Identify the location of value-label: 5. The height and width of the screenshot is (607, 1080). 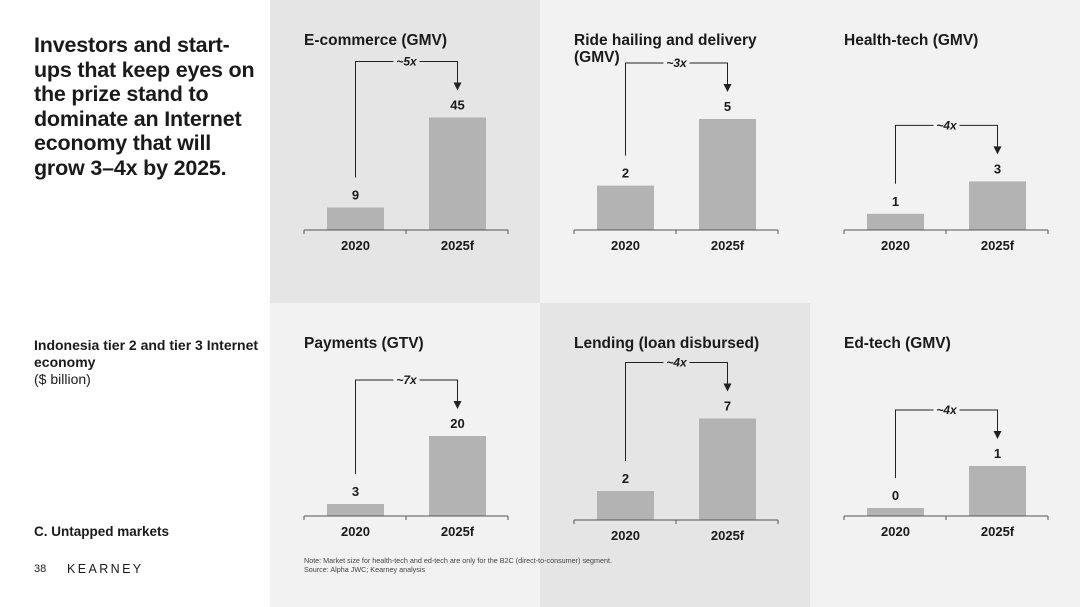
(727, 106).